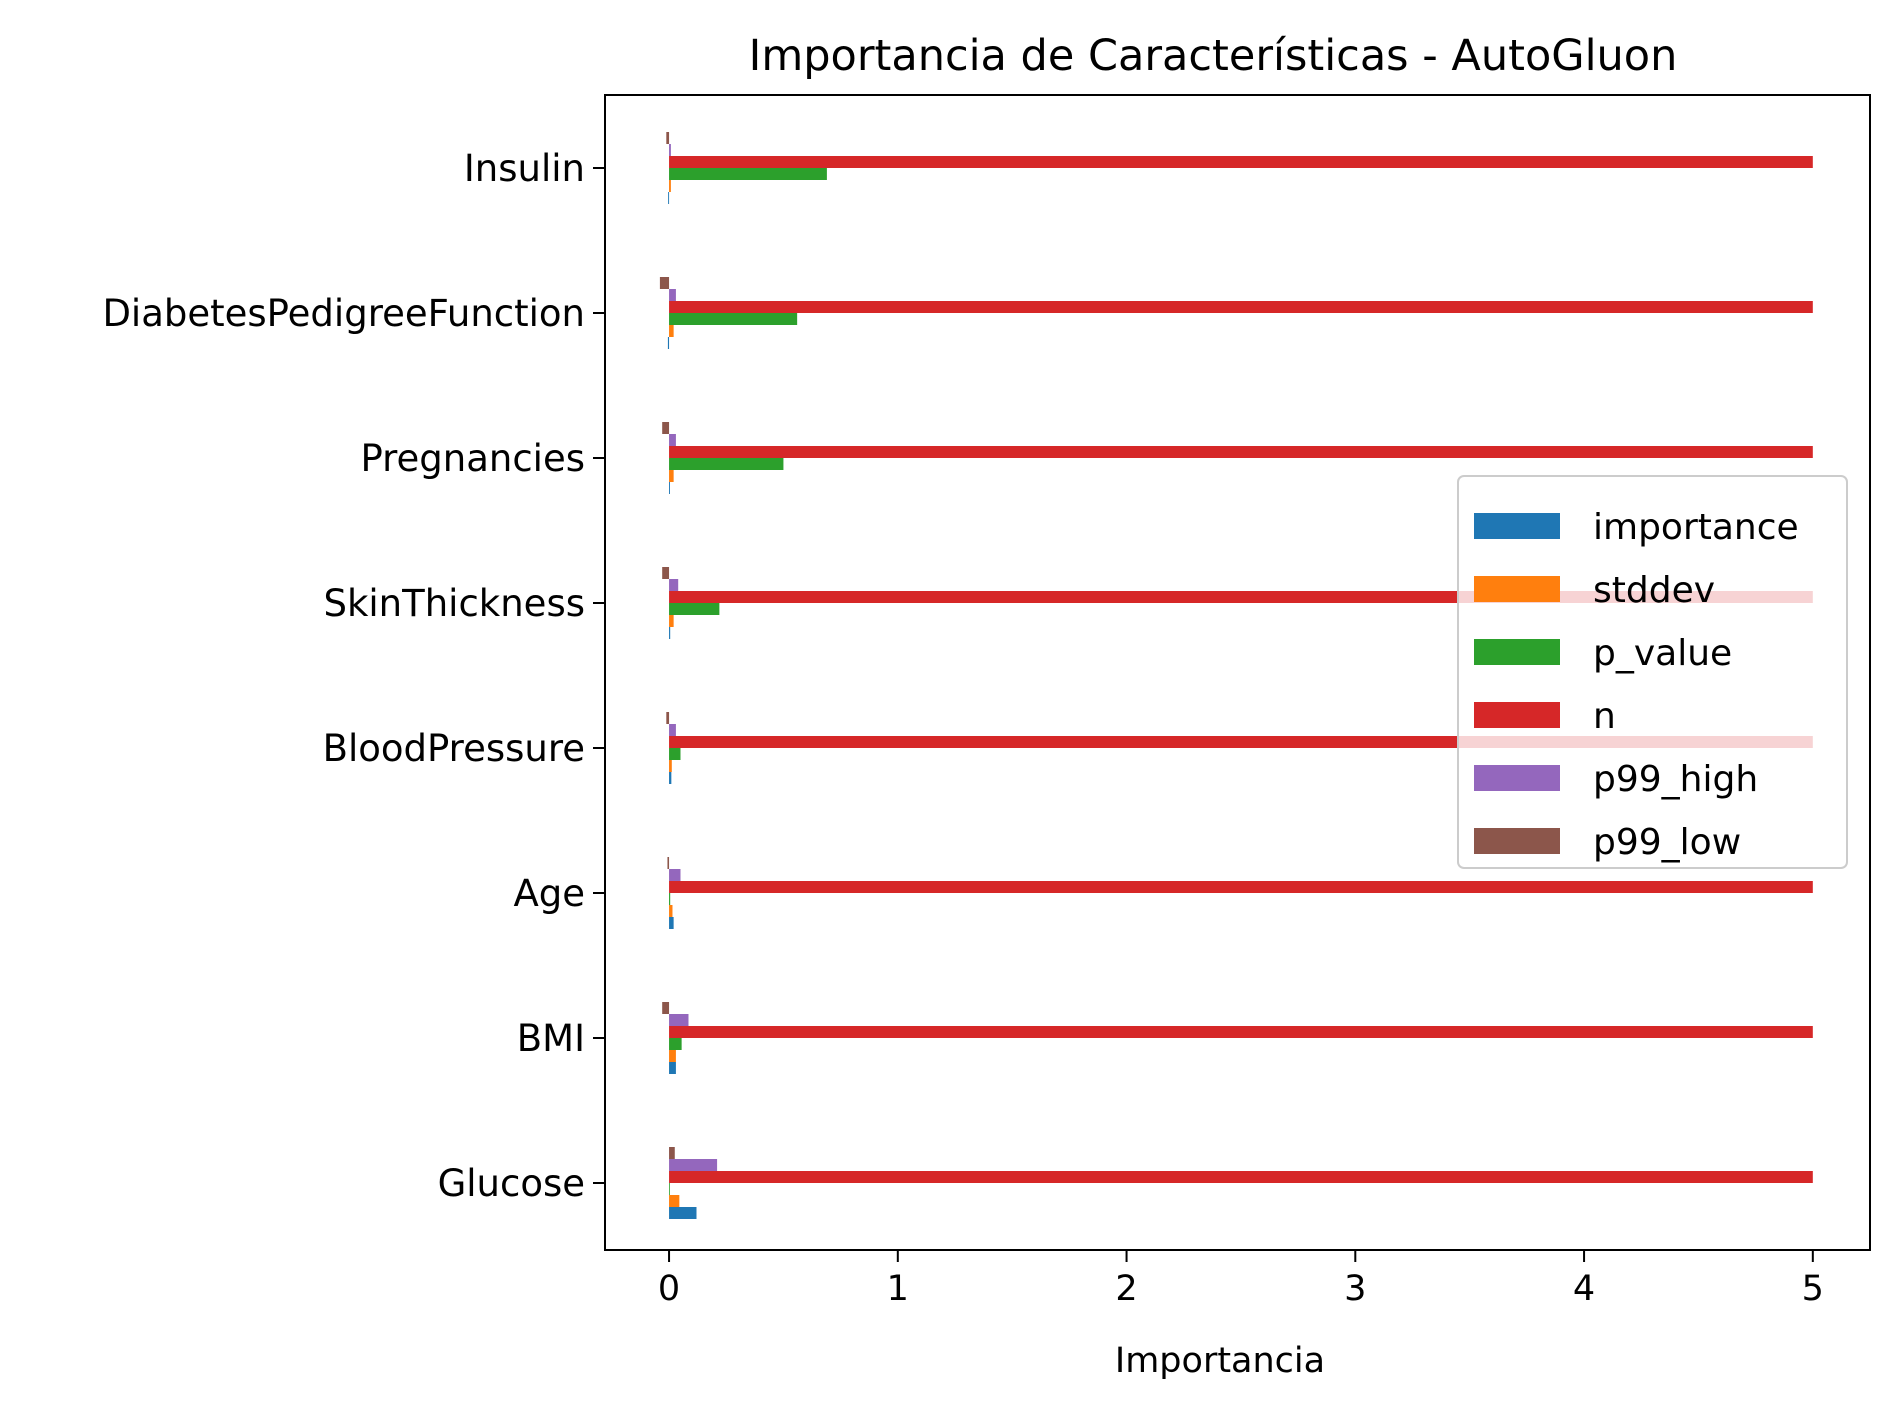 This screenshot has width=1889, height=1406. Describe the element at coordinates (668, 863) in the screenshot. I see `bar-p99_low-Age` at that location.